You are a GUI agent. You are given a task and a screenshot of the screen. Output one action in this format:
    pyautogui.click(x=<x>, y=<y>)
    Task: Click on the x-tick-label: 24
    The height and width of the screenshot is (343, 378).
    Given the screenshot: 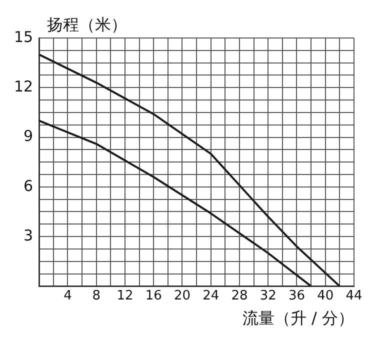 What is the action you would take?
    pyautogui.click(x=211, y=296)
    